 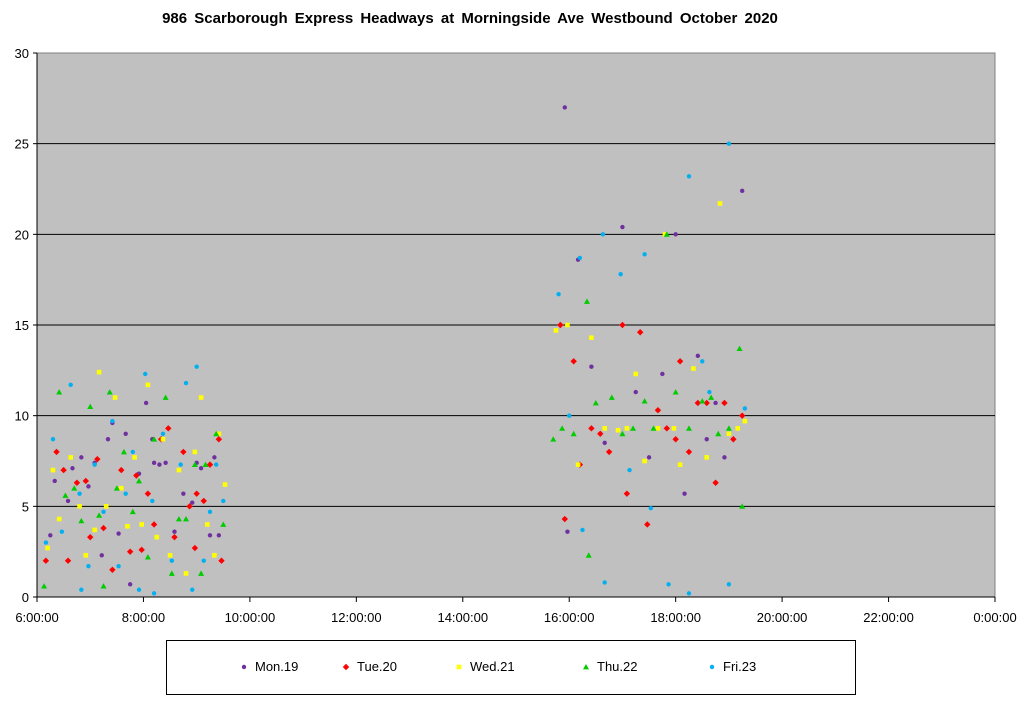 What do you see at coordinates (22, 234) in the screenshot?
I see `y-tick-label: 20` at bounding box center [22, 234].